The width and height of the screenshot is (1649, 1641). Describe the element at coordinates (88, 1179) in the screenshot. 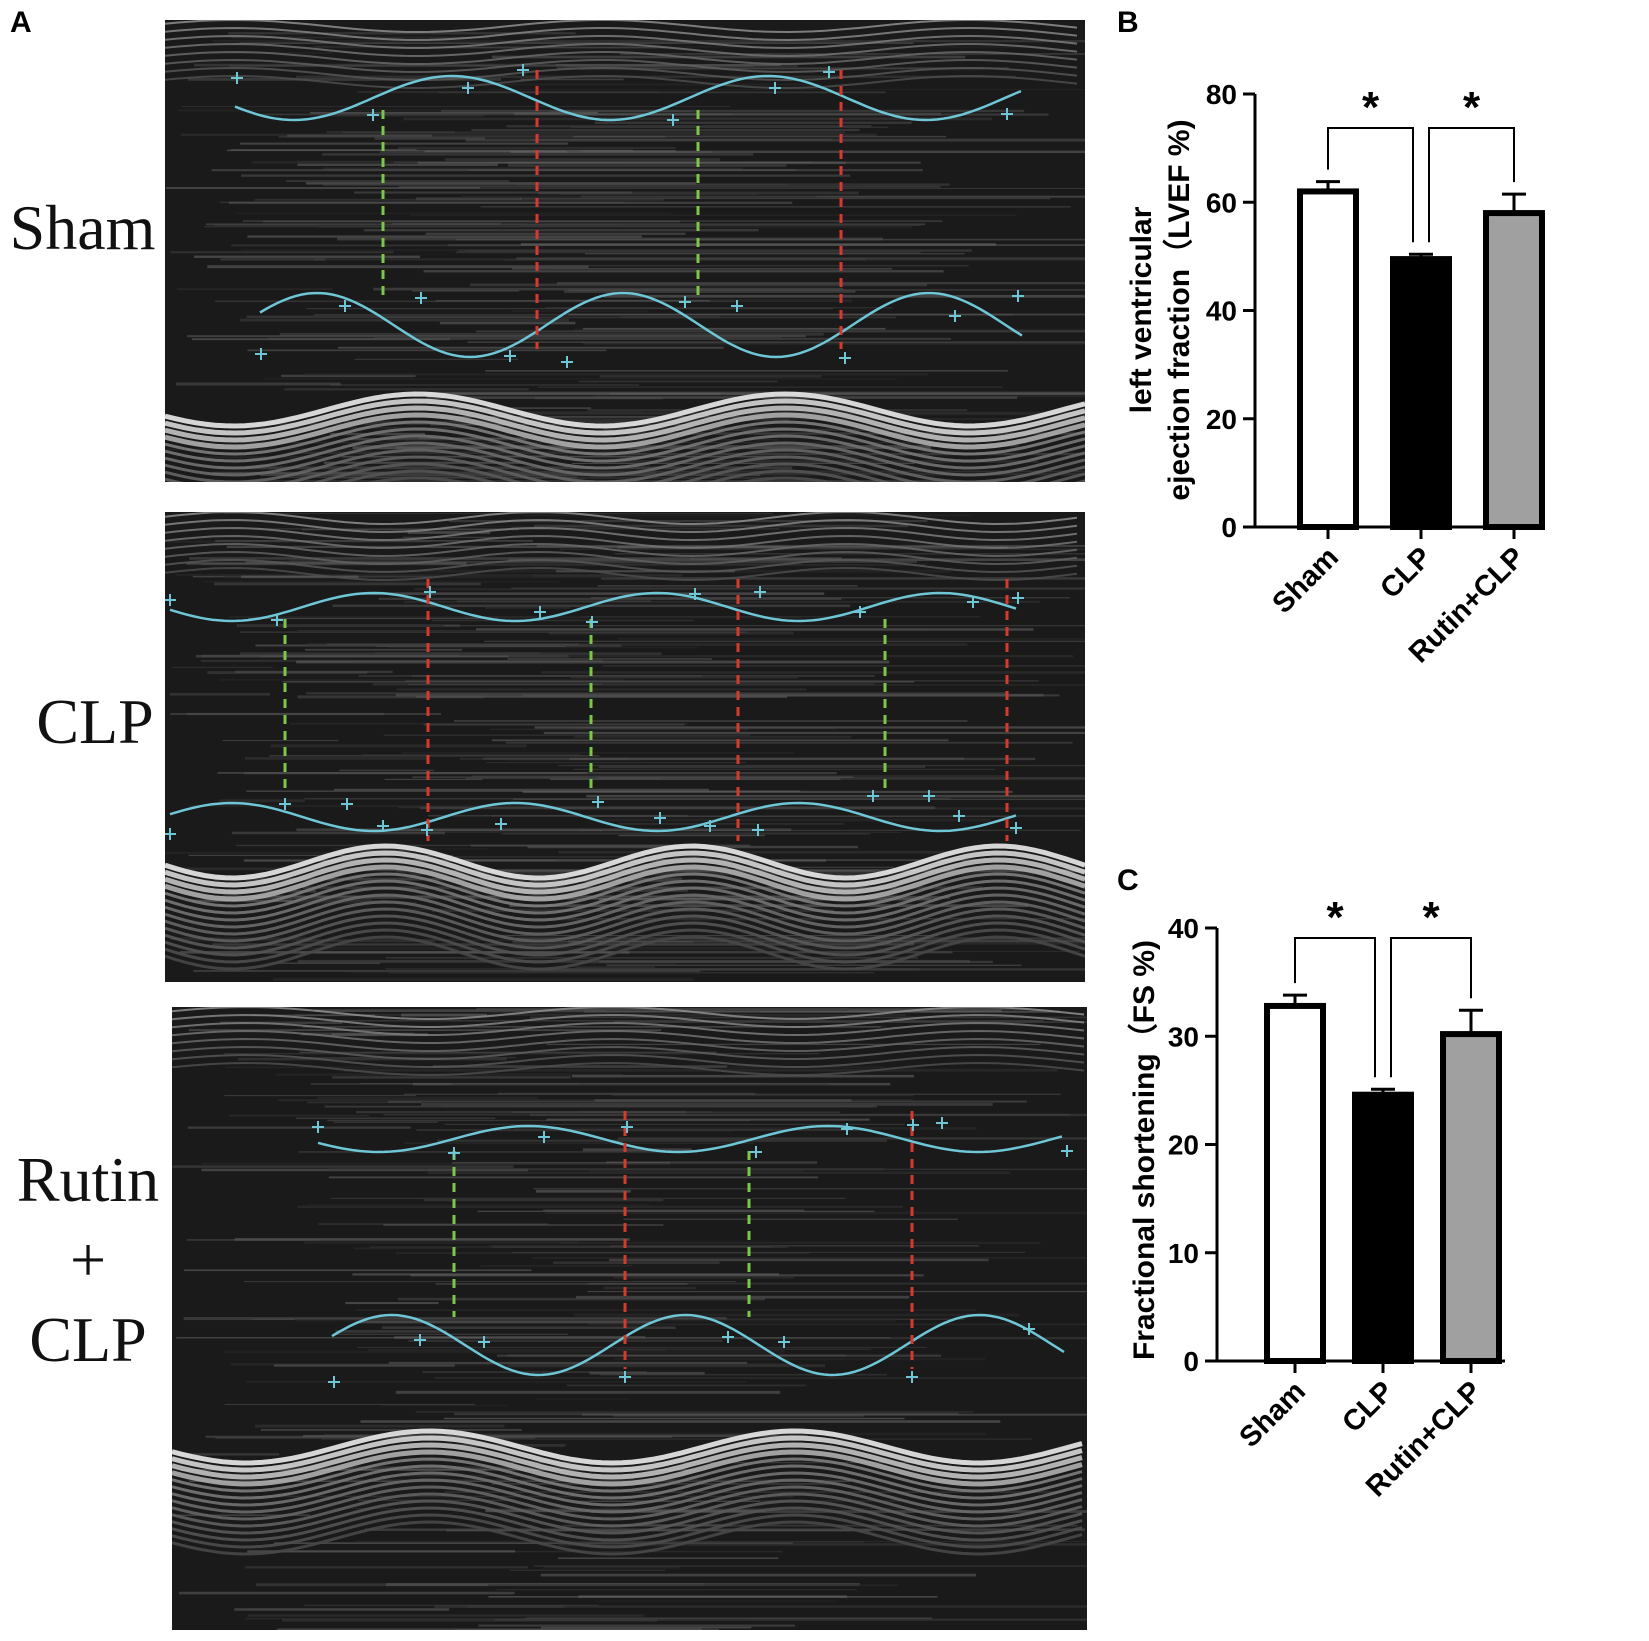

I see `group-label-rutin: Rutin` at that location.